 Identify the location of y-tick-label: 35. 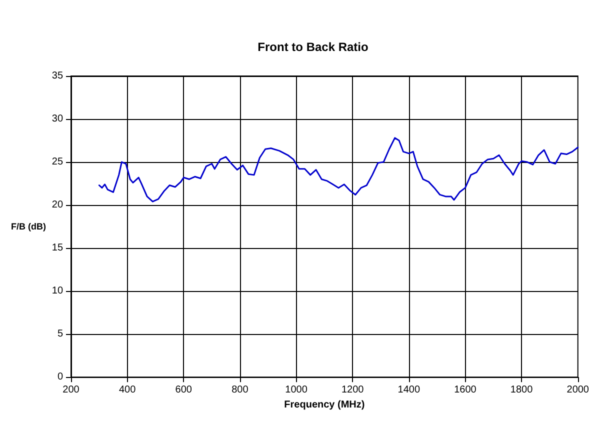
(58, 76).